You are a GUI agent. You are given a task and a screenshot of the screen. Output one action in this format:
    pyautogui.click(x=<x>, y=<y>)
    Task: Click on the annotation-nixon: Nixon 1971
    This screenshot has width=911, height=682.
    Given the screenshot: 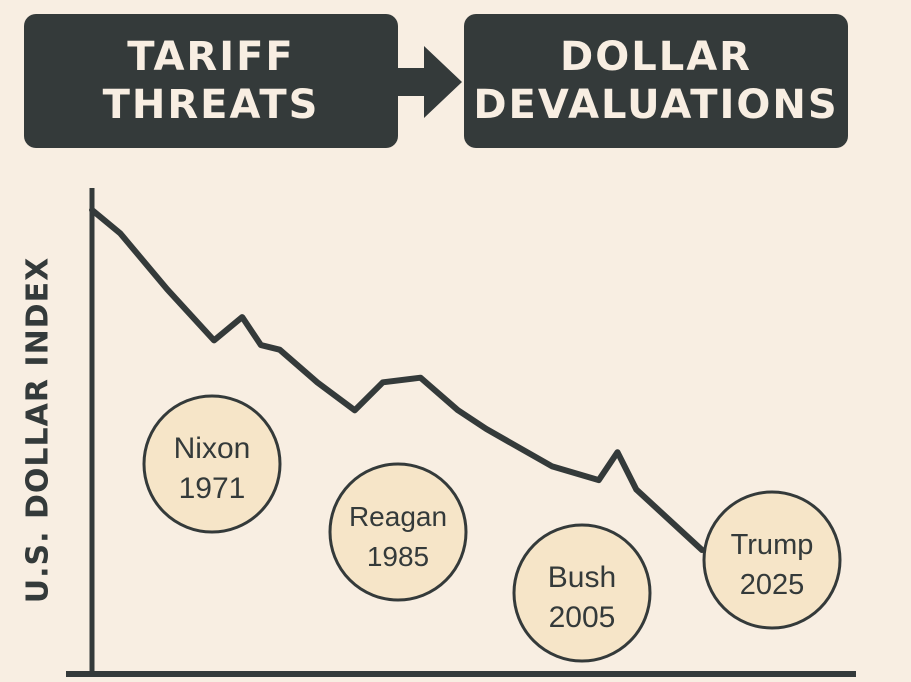 What is the action you would take?
    pyautogui.click(x=212, y=464)
    